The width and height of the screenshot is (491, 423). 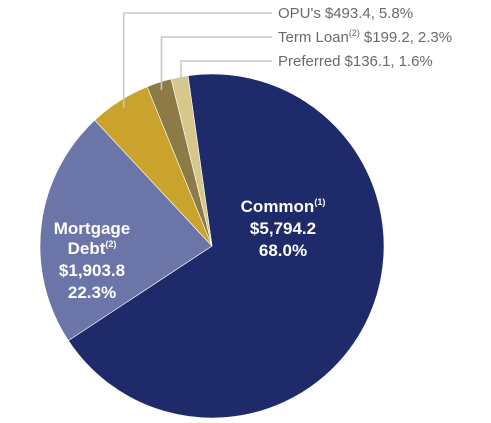 What do you see at coordinates (283, 250) in the screenshot?
I see `slice-percent-label: 68.0%` at bounding box center [283, 250].